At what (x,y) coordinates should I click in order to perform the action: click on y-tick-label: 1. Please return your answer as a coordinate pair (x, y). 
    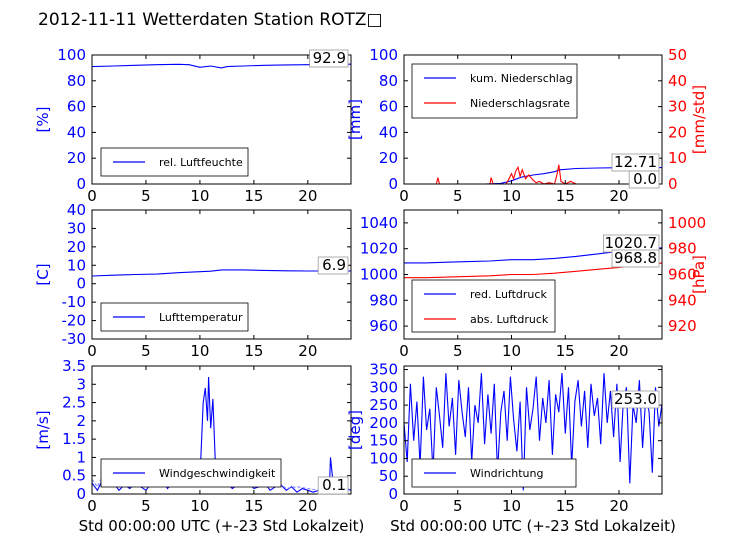
    Looking at the image, I should click on (81, 457).